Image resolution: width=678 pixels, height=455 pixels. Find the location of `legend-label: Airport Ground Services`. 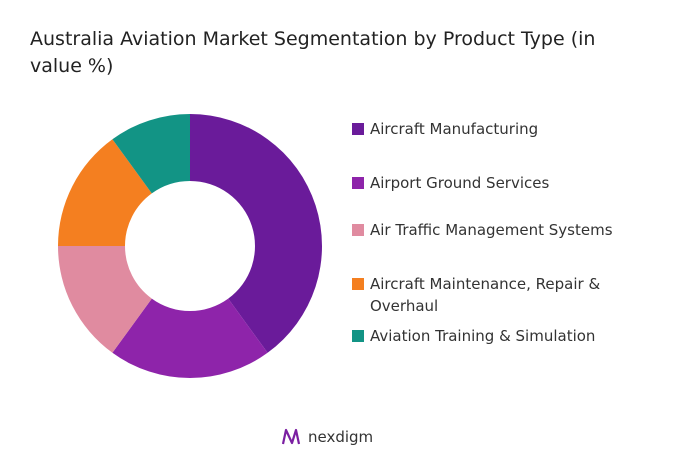

legend-label: Airport Ground Services is located at coordinates (460, 183).